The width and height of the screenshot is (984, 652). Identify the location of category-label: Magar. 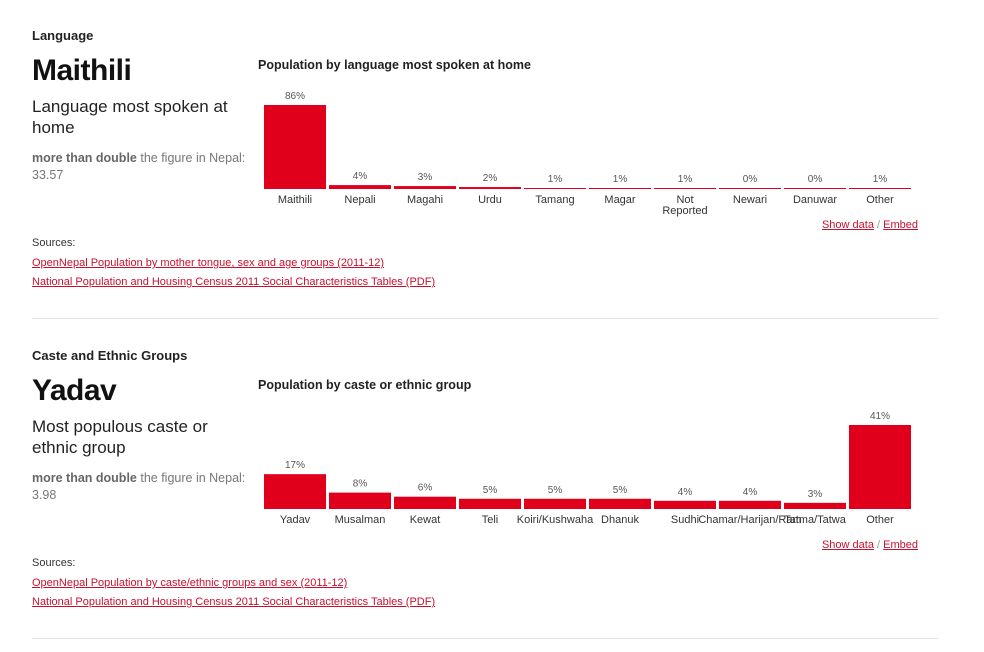
(620, 200).